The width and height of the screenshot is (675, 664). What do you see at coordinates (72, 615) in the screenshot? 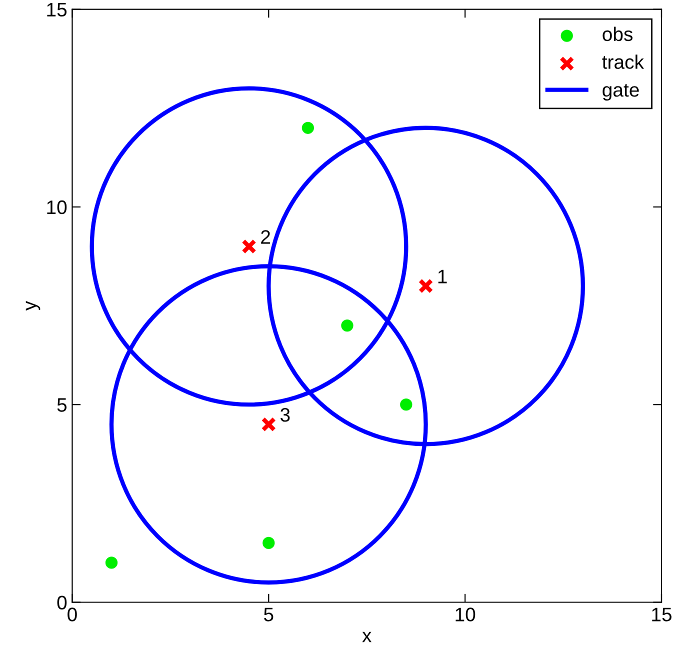
I see `x-tick-label: 0` at bounding box center [72, 615].